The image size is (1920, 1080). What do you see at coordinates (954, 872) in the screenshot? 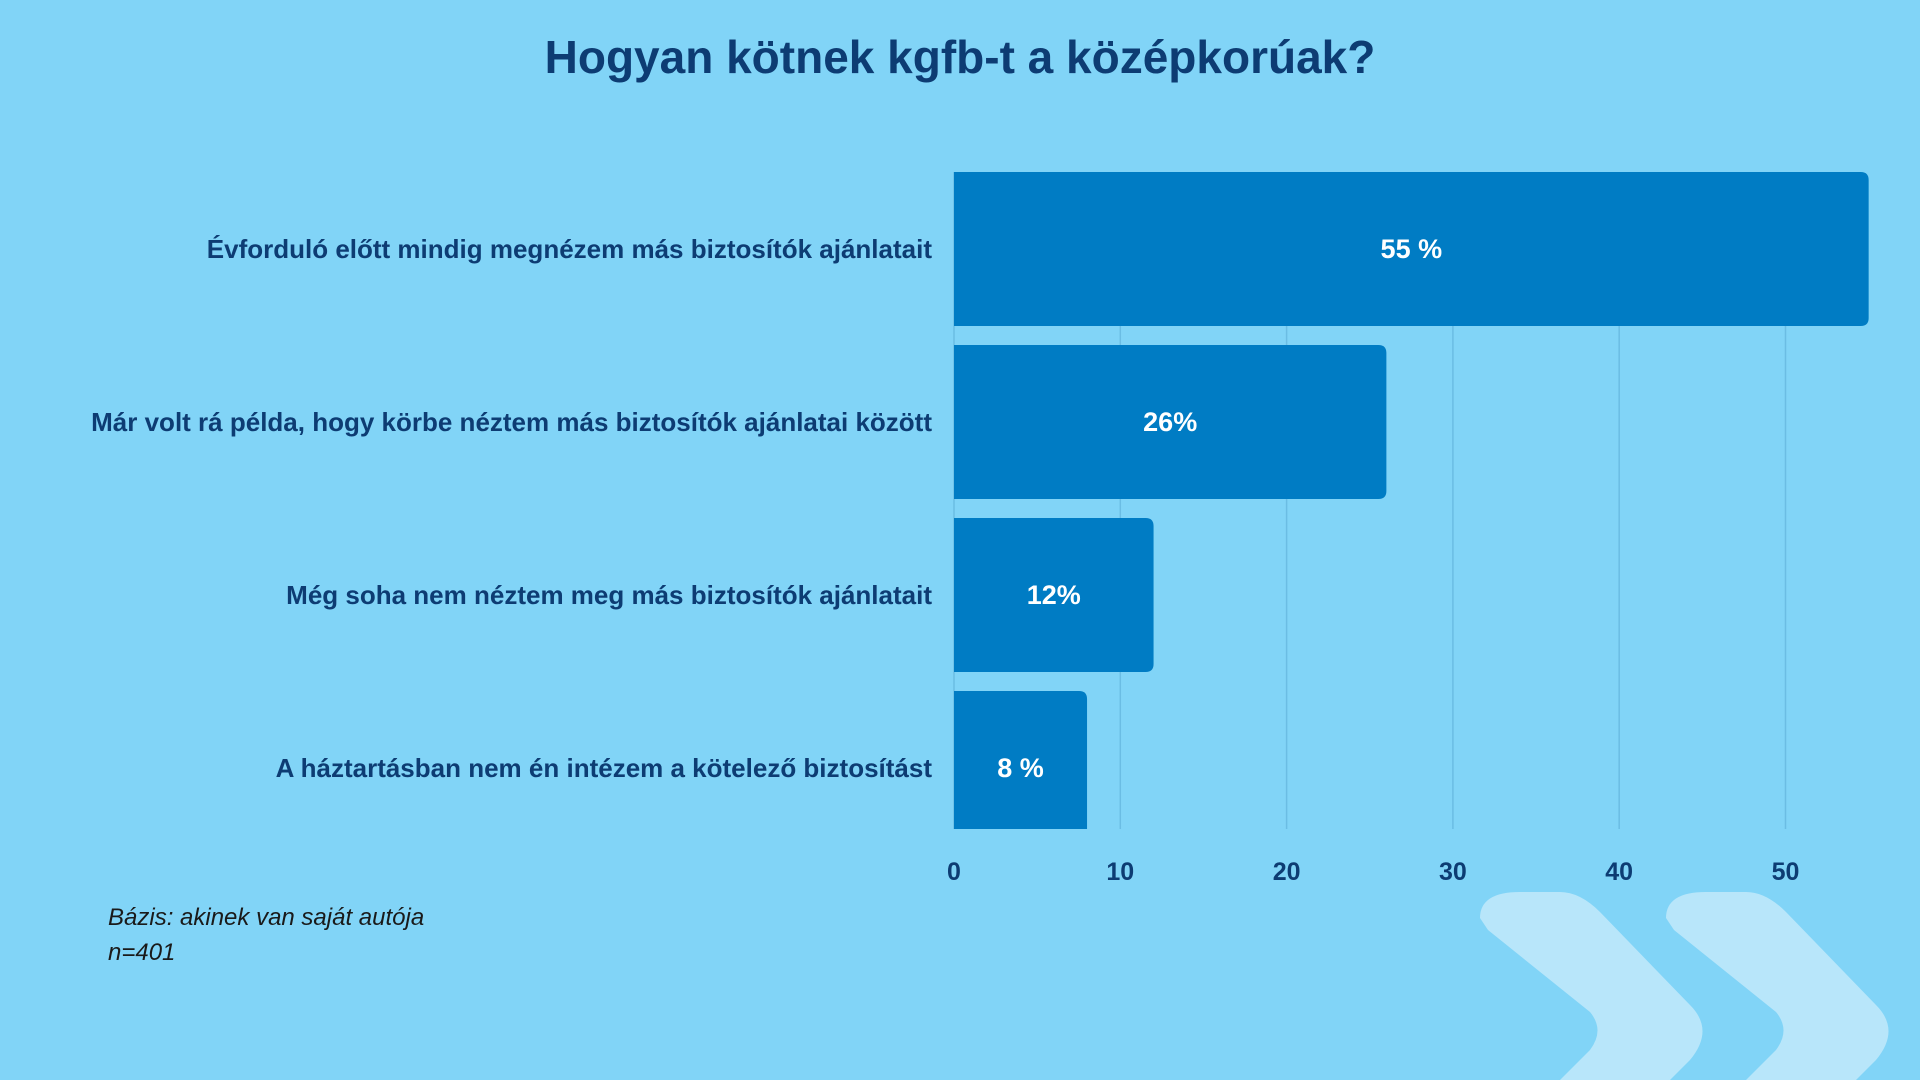
I see `x-tick-label: 0` at bounding box center [954, 872].